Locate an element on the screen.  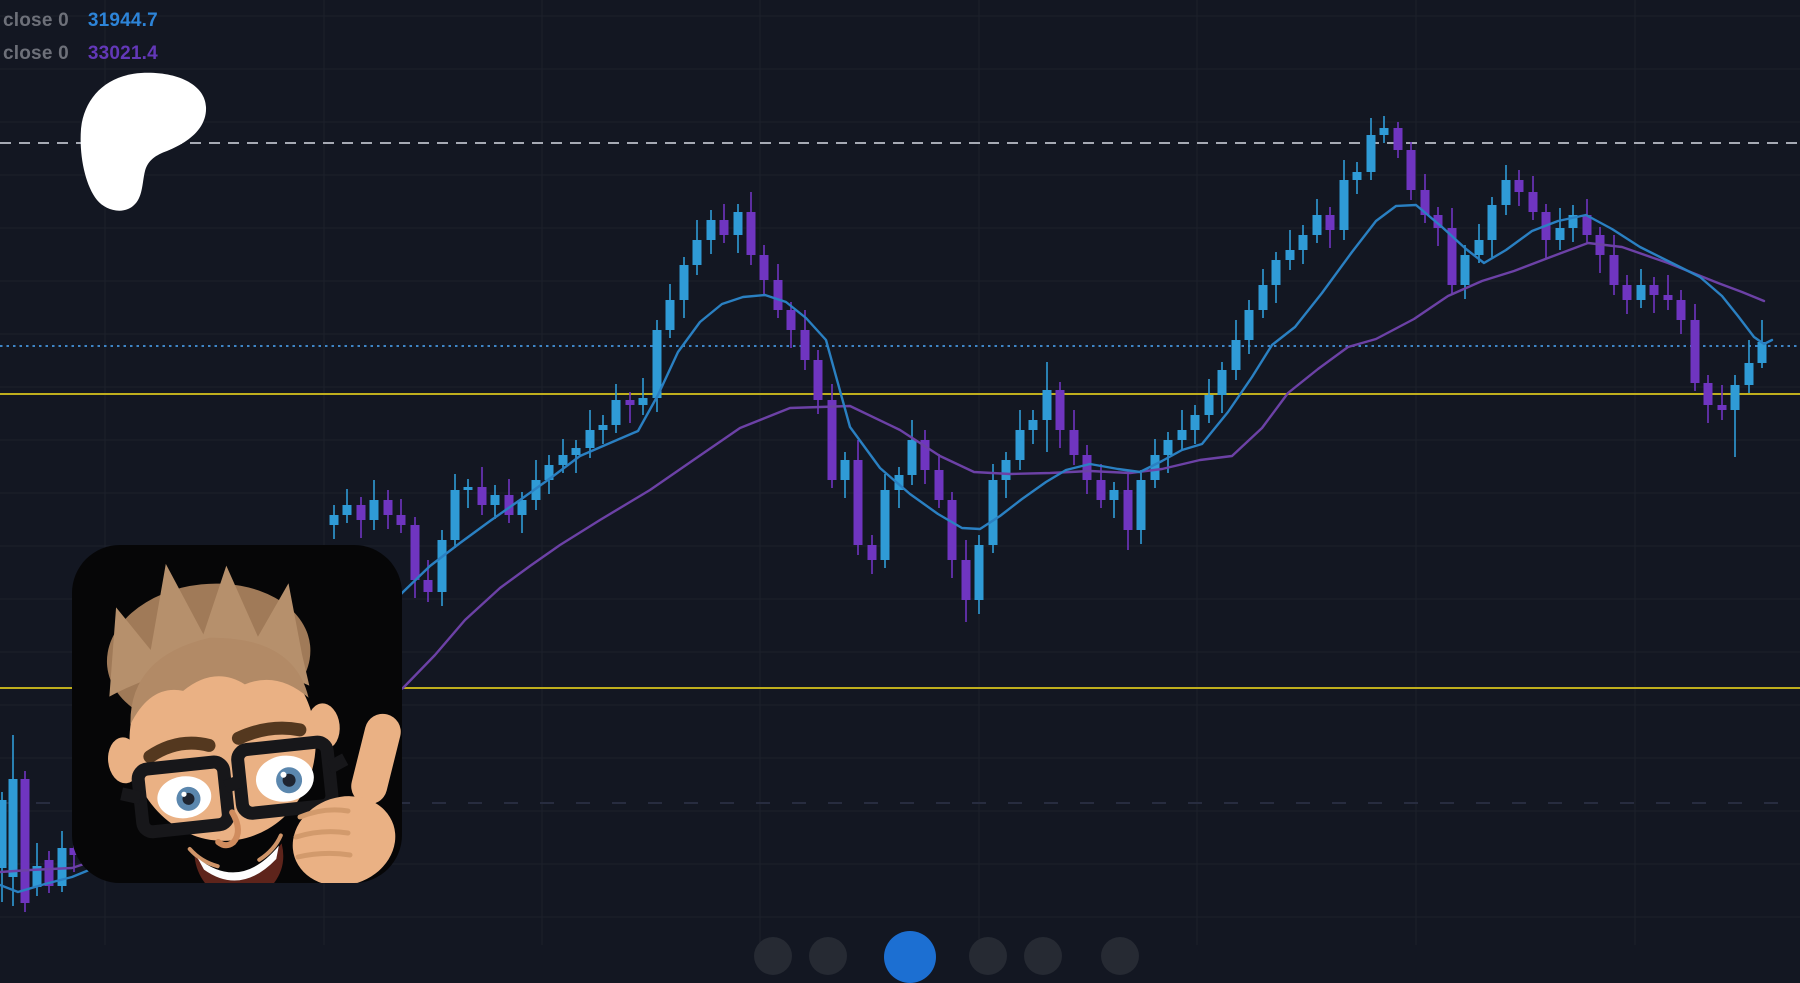
eye-glint-right is located at coordinates (283, 774).